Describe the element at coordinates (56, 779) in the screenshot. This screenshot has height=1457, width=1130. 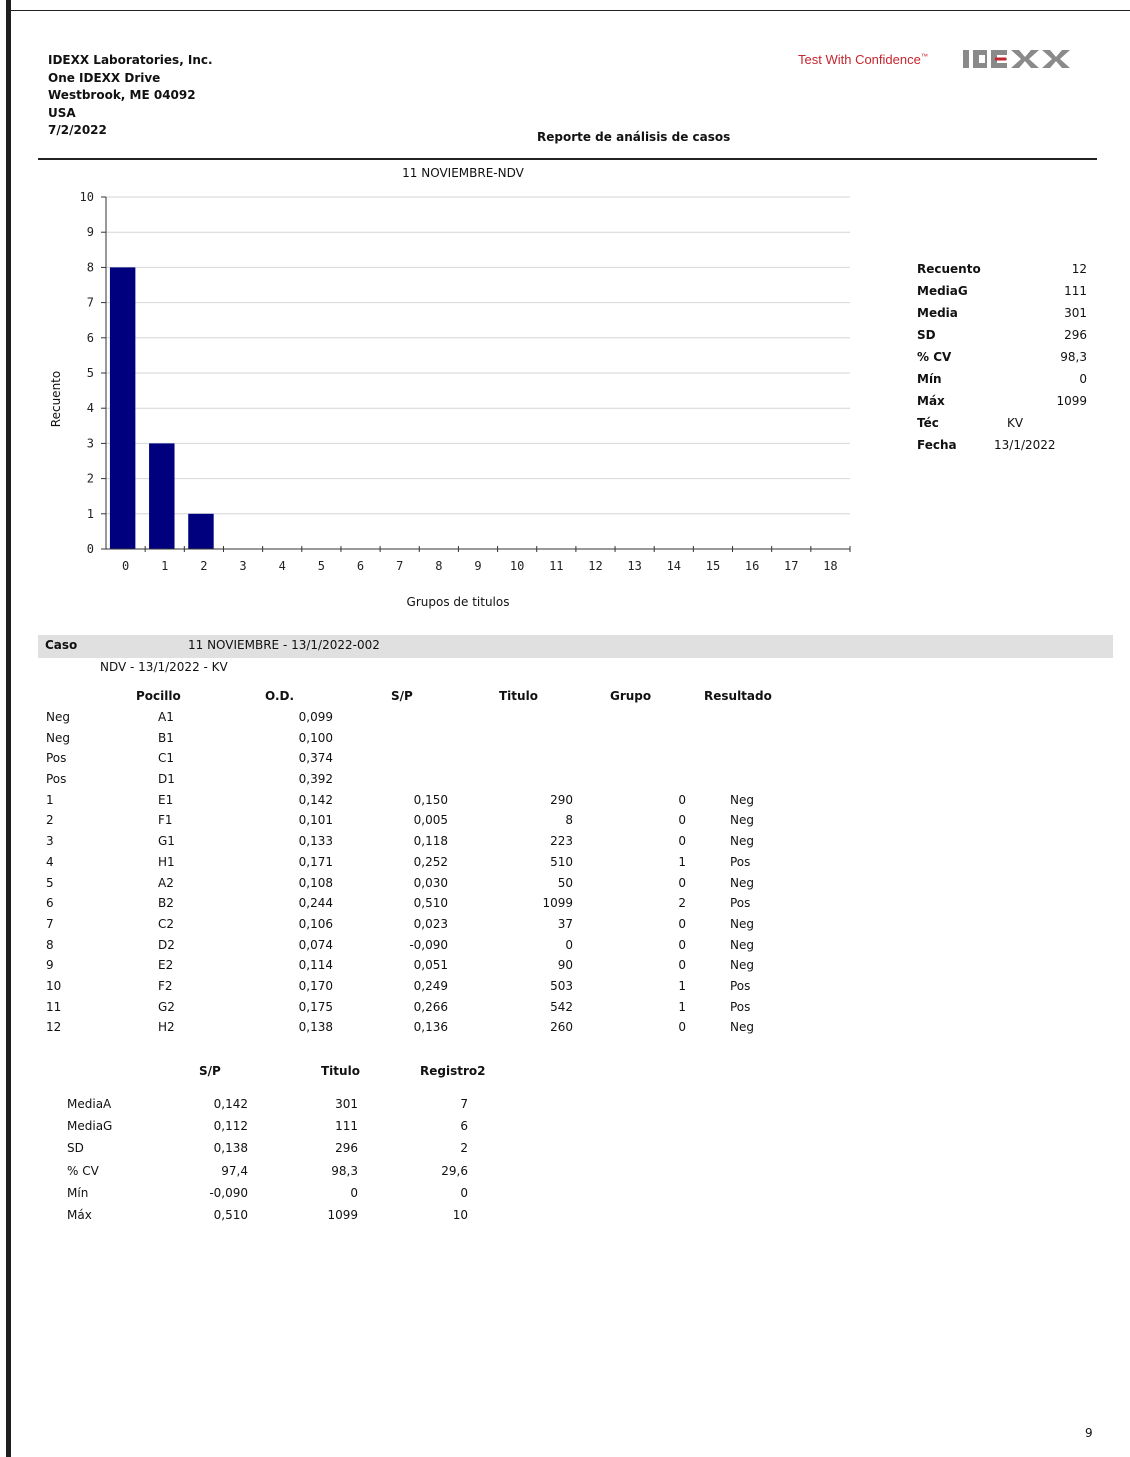
I see `cell-id: Pos` at that location.